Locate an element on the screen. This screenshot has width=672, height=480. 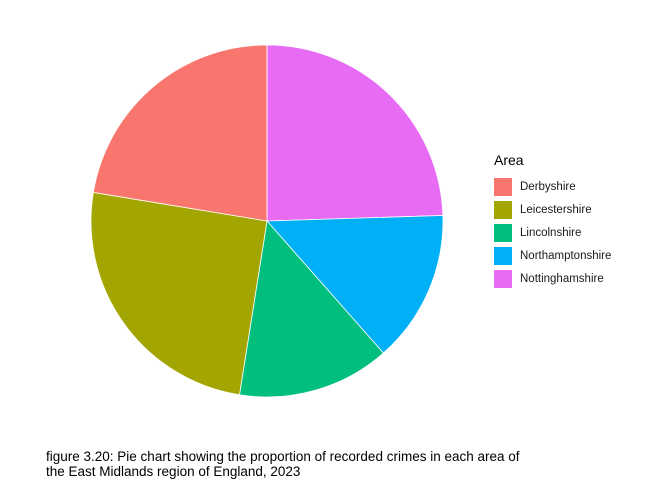
legend-item-nottinghamshire: Nottinghamshire is located at coordinates (552, 278).